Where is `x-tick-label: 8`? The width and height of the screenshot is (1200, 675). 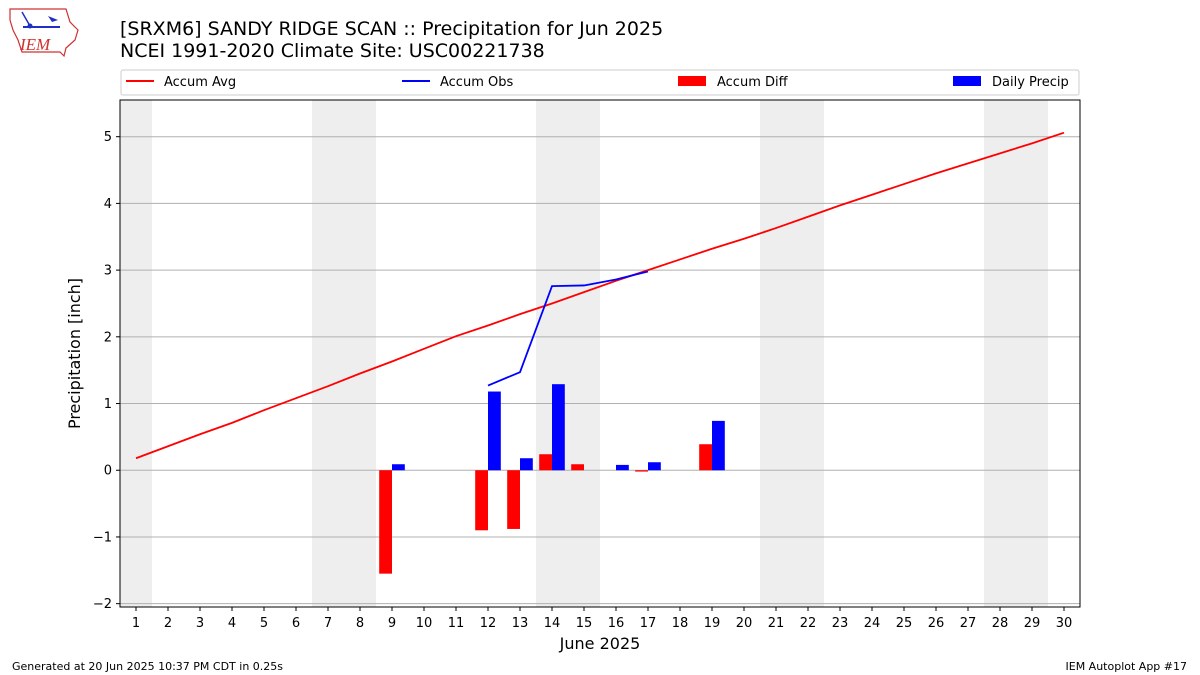
x-tick-label: 8 is located at coordinates (360, 623).